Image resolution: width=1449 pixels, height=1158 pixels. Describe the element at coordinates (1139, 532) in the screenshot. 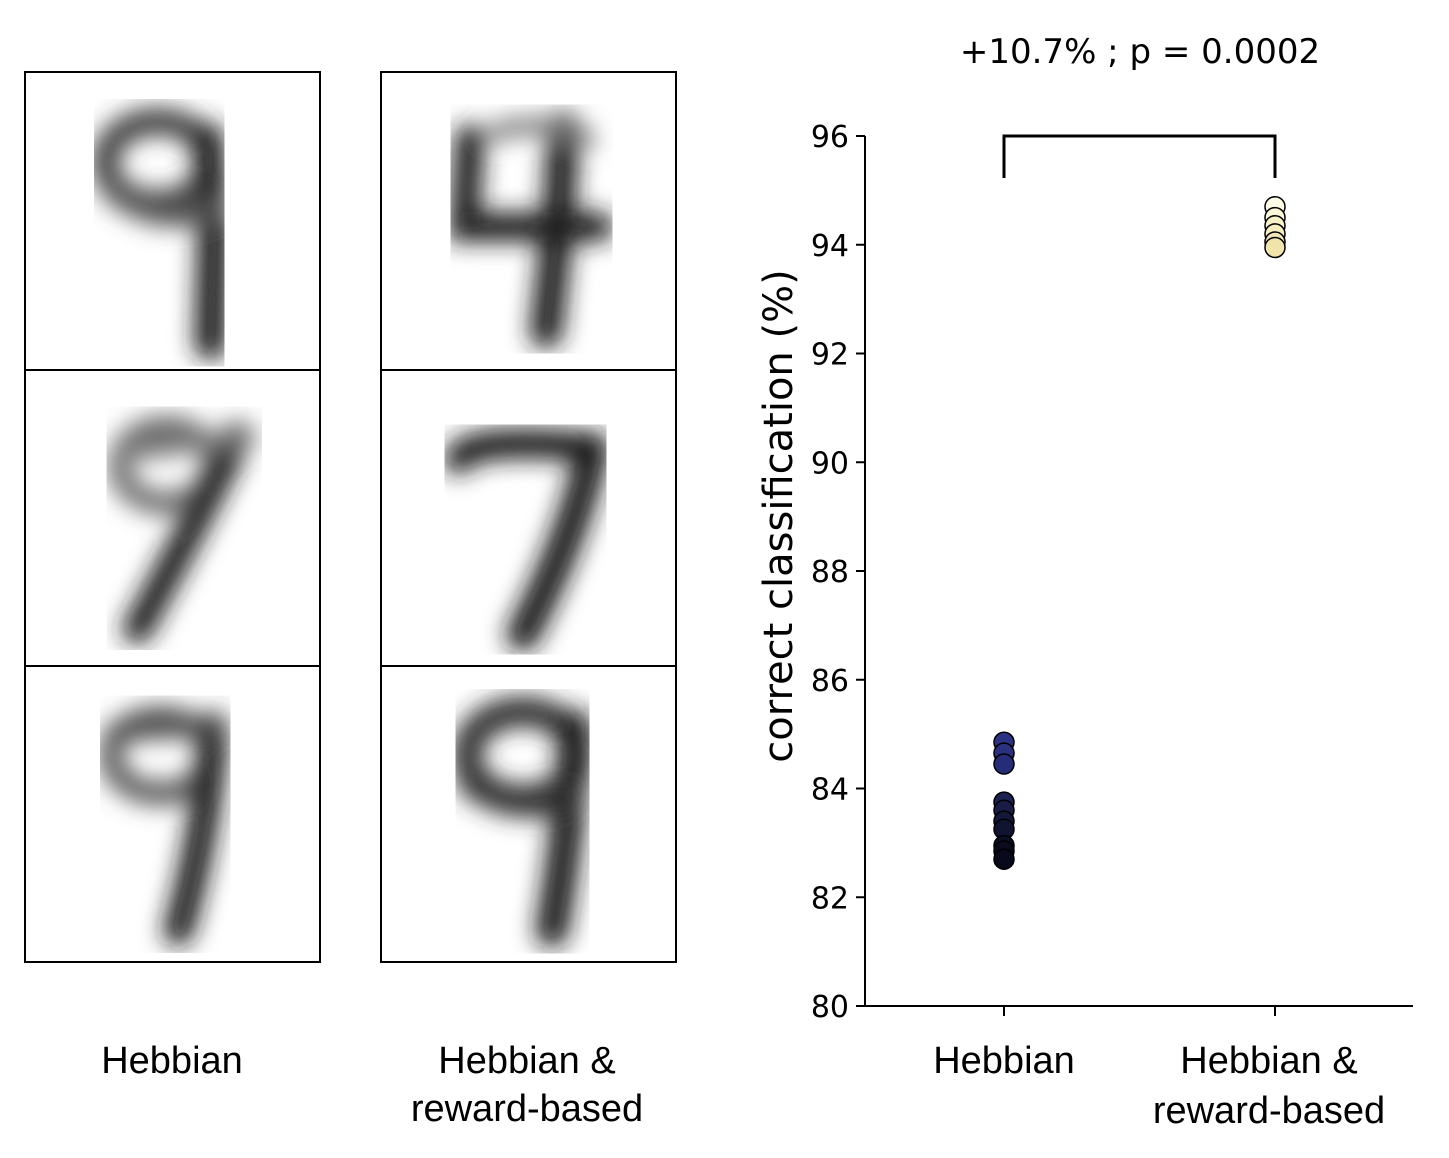

I see `data-points` at that location.